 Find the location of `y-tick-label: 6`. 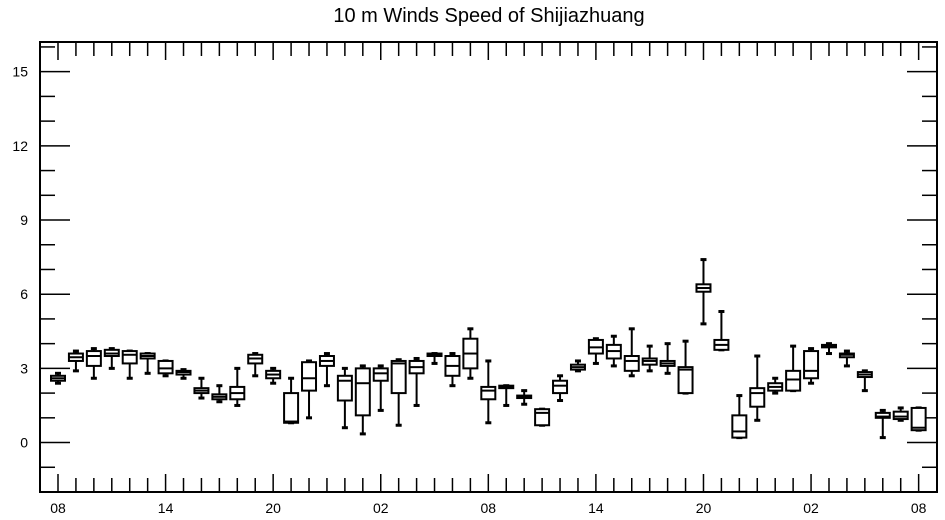

y-tick-label: 6 is located at coordinates (24, 294).